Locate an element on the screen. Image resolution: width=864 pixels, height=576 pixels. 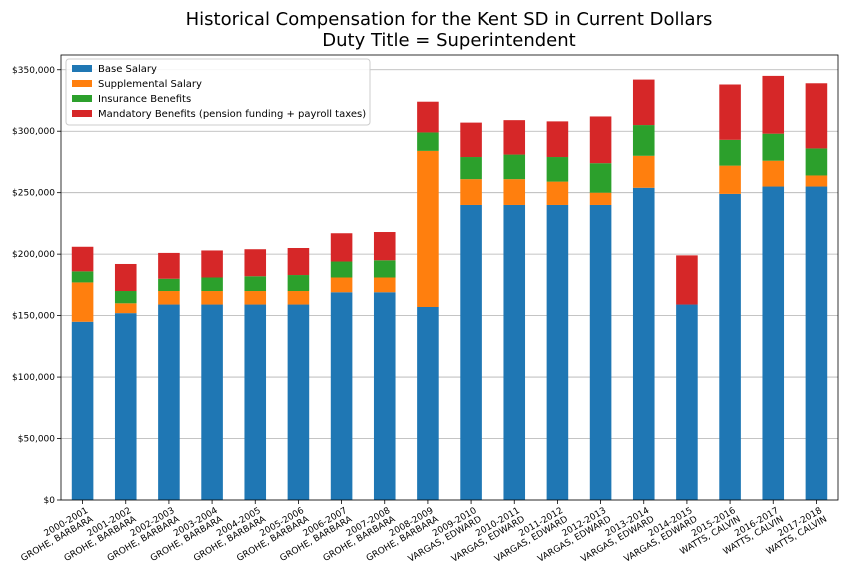
chart-subtitle: Duty Title = Superintendent is located at coordinates (448, 40).